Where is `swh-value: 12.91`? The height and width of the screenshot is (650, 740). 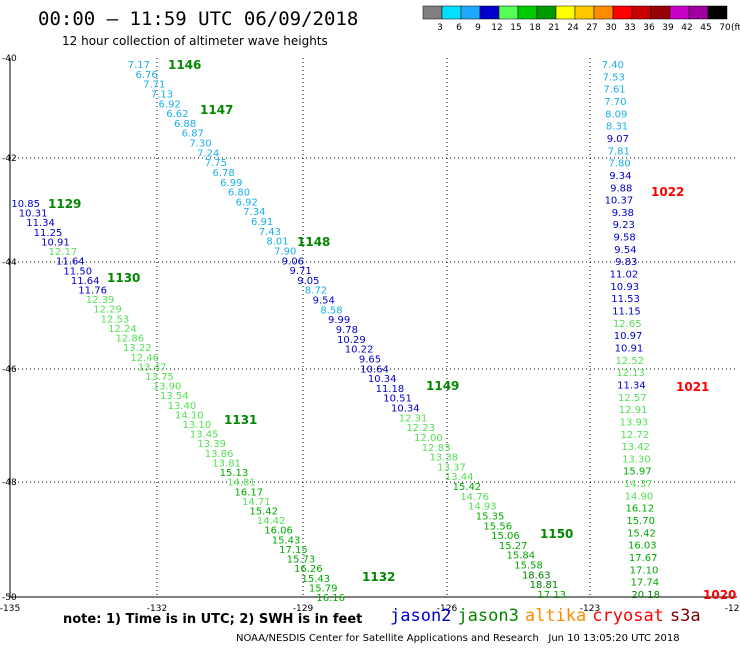 swh-value: 12.91 is located at coordinates (633, 410).